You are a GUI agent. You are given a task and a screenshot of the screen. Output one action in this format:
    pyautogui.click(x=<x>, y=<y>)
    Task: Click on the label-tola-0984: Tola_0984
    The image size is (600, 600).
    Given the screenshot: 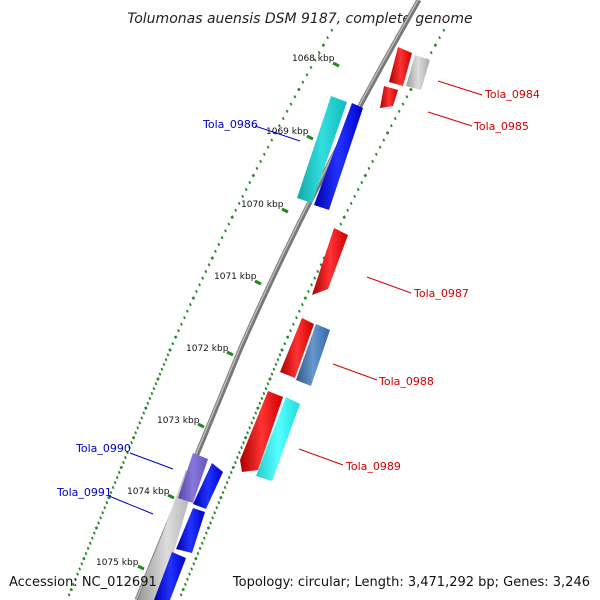 What is the action you would take?
    pyautogui.click(x=512, y=94)
    